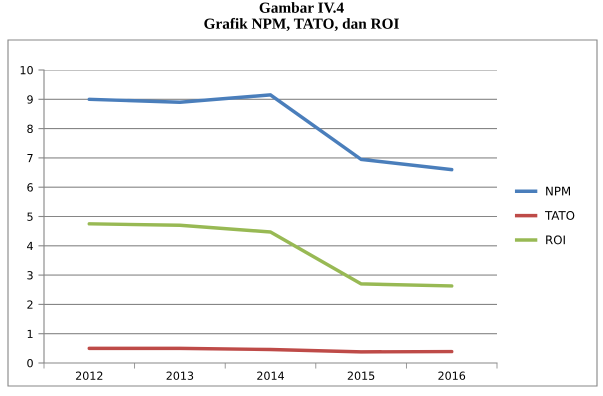  I want to click on x-tick-label: 2012, so click(89, 376).